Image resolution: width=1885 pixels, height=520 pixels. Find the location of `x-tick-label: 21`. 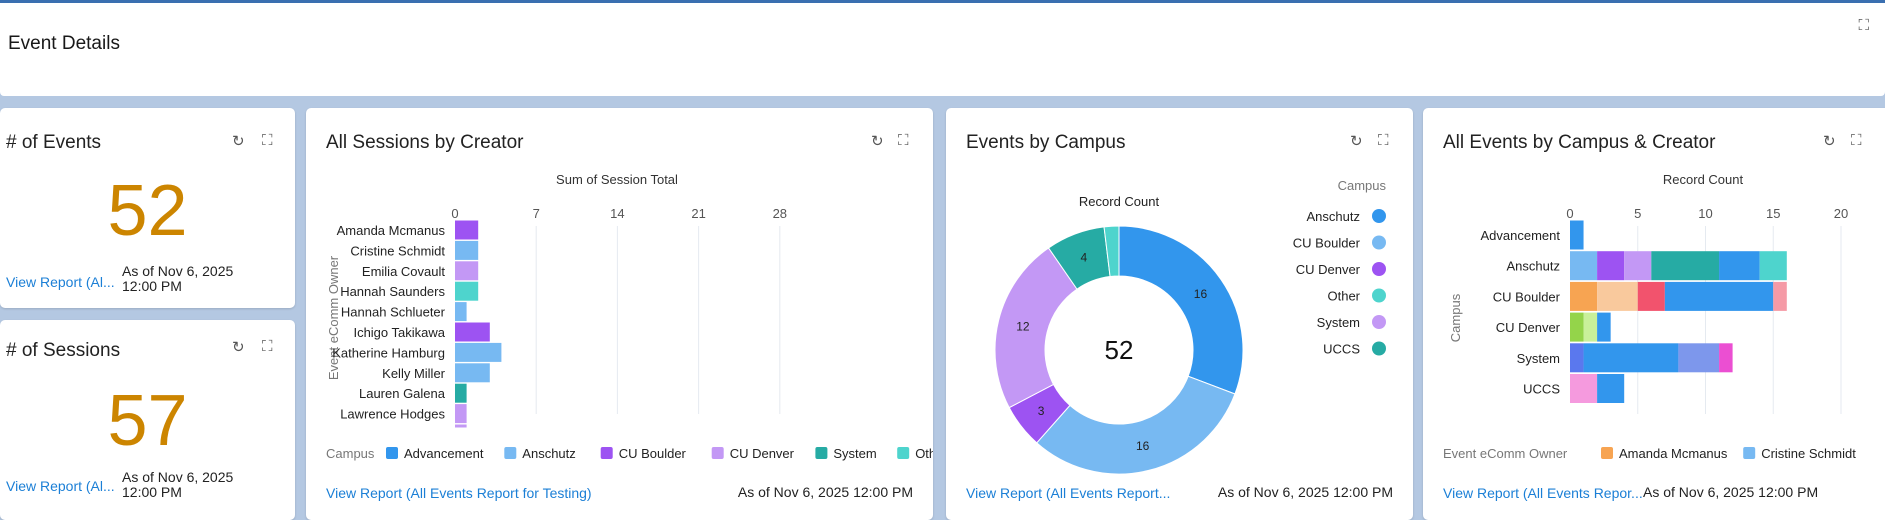

x-tick-label: 21 is located at coordinates (698, 213).